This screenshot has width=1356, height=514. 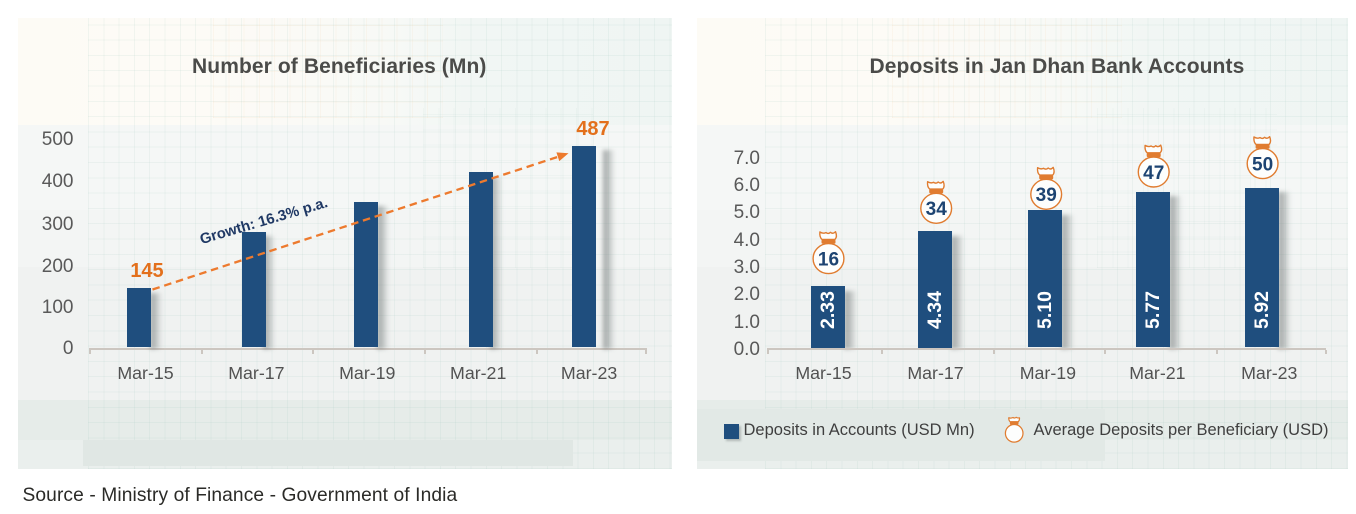 I want to click on svg-text: 34, so click(x=937, y=209).